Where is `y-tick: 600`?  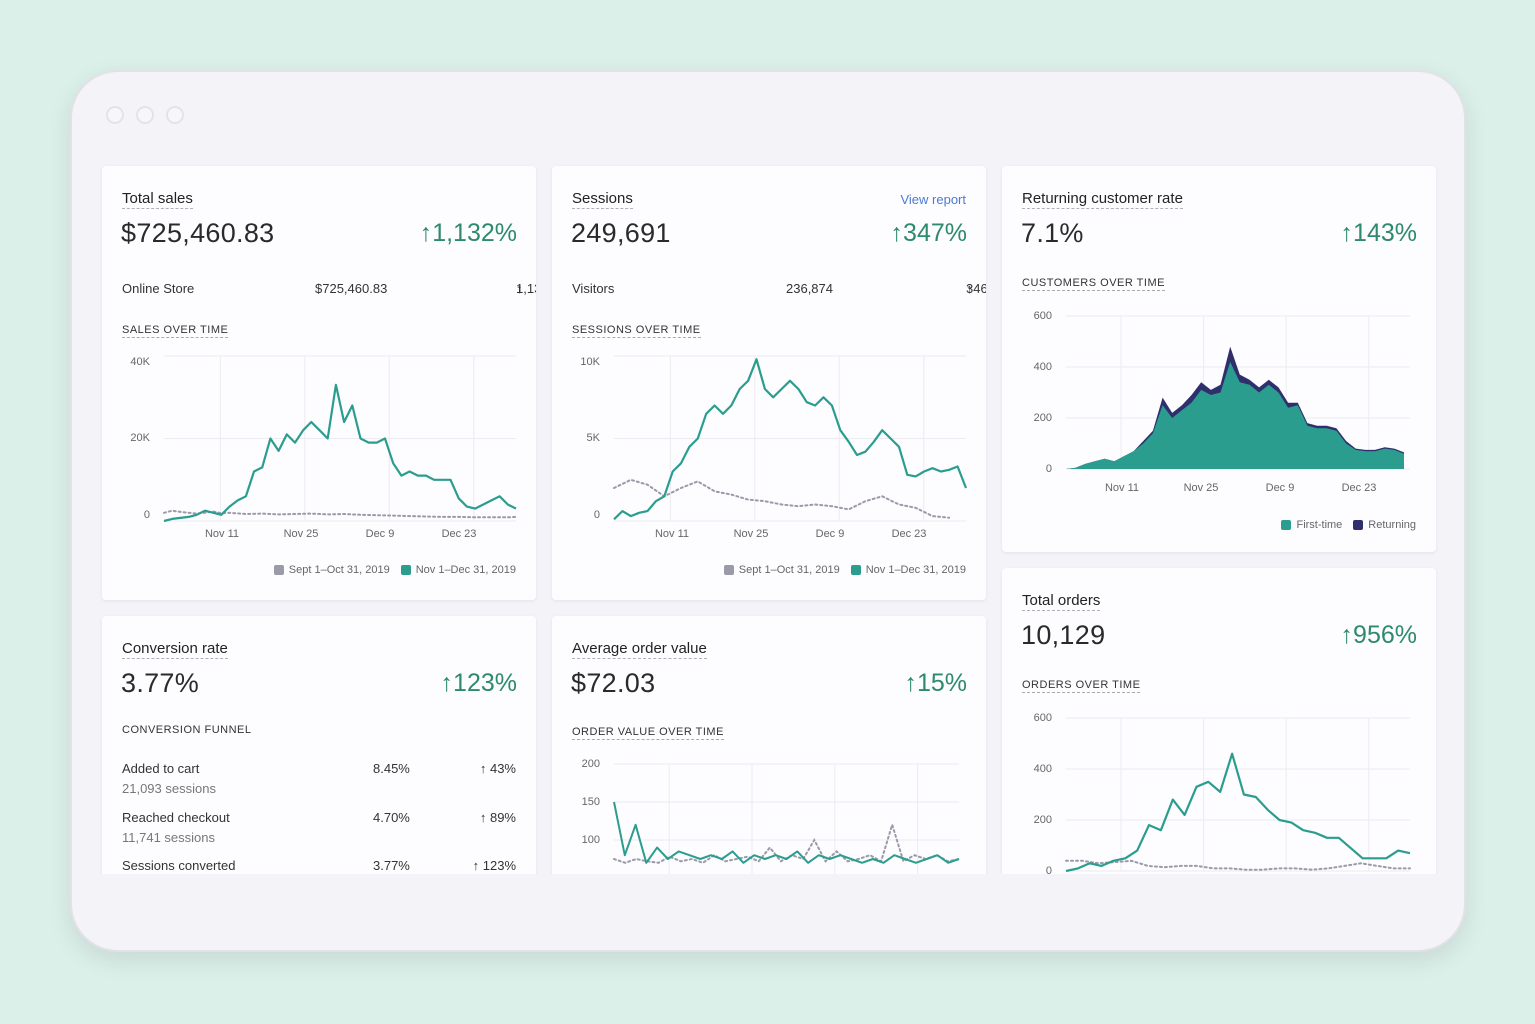
y-tick: 600 is located at coordinates (1042, 316).